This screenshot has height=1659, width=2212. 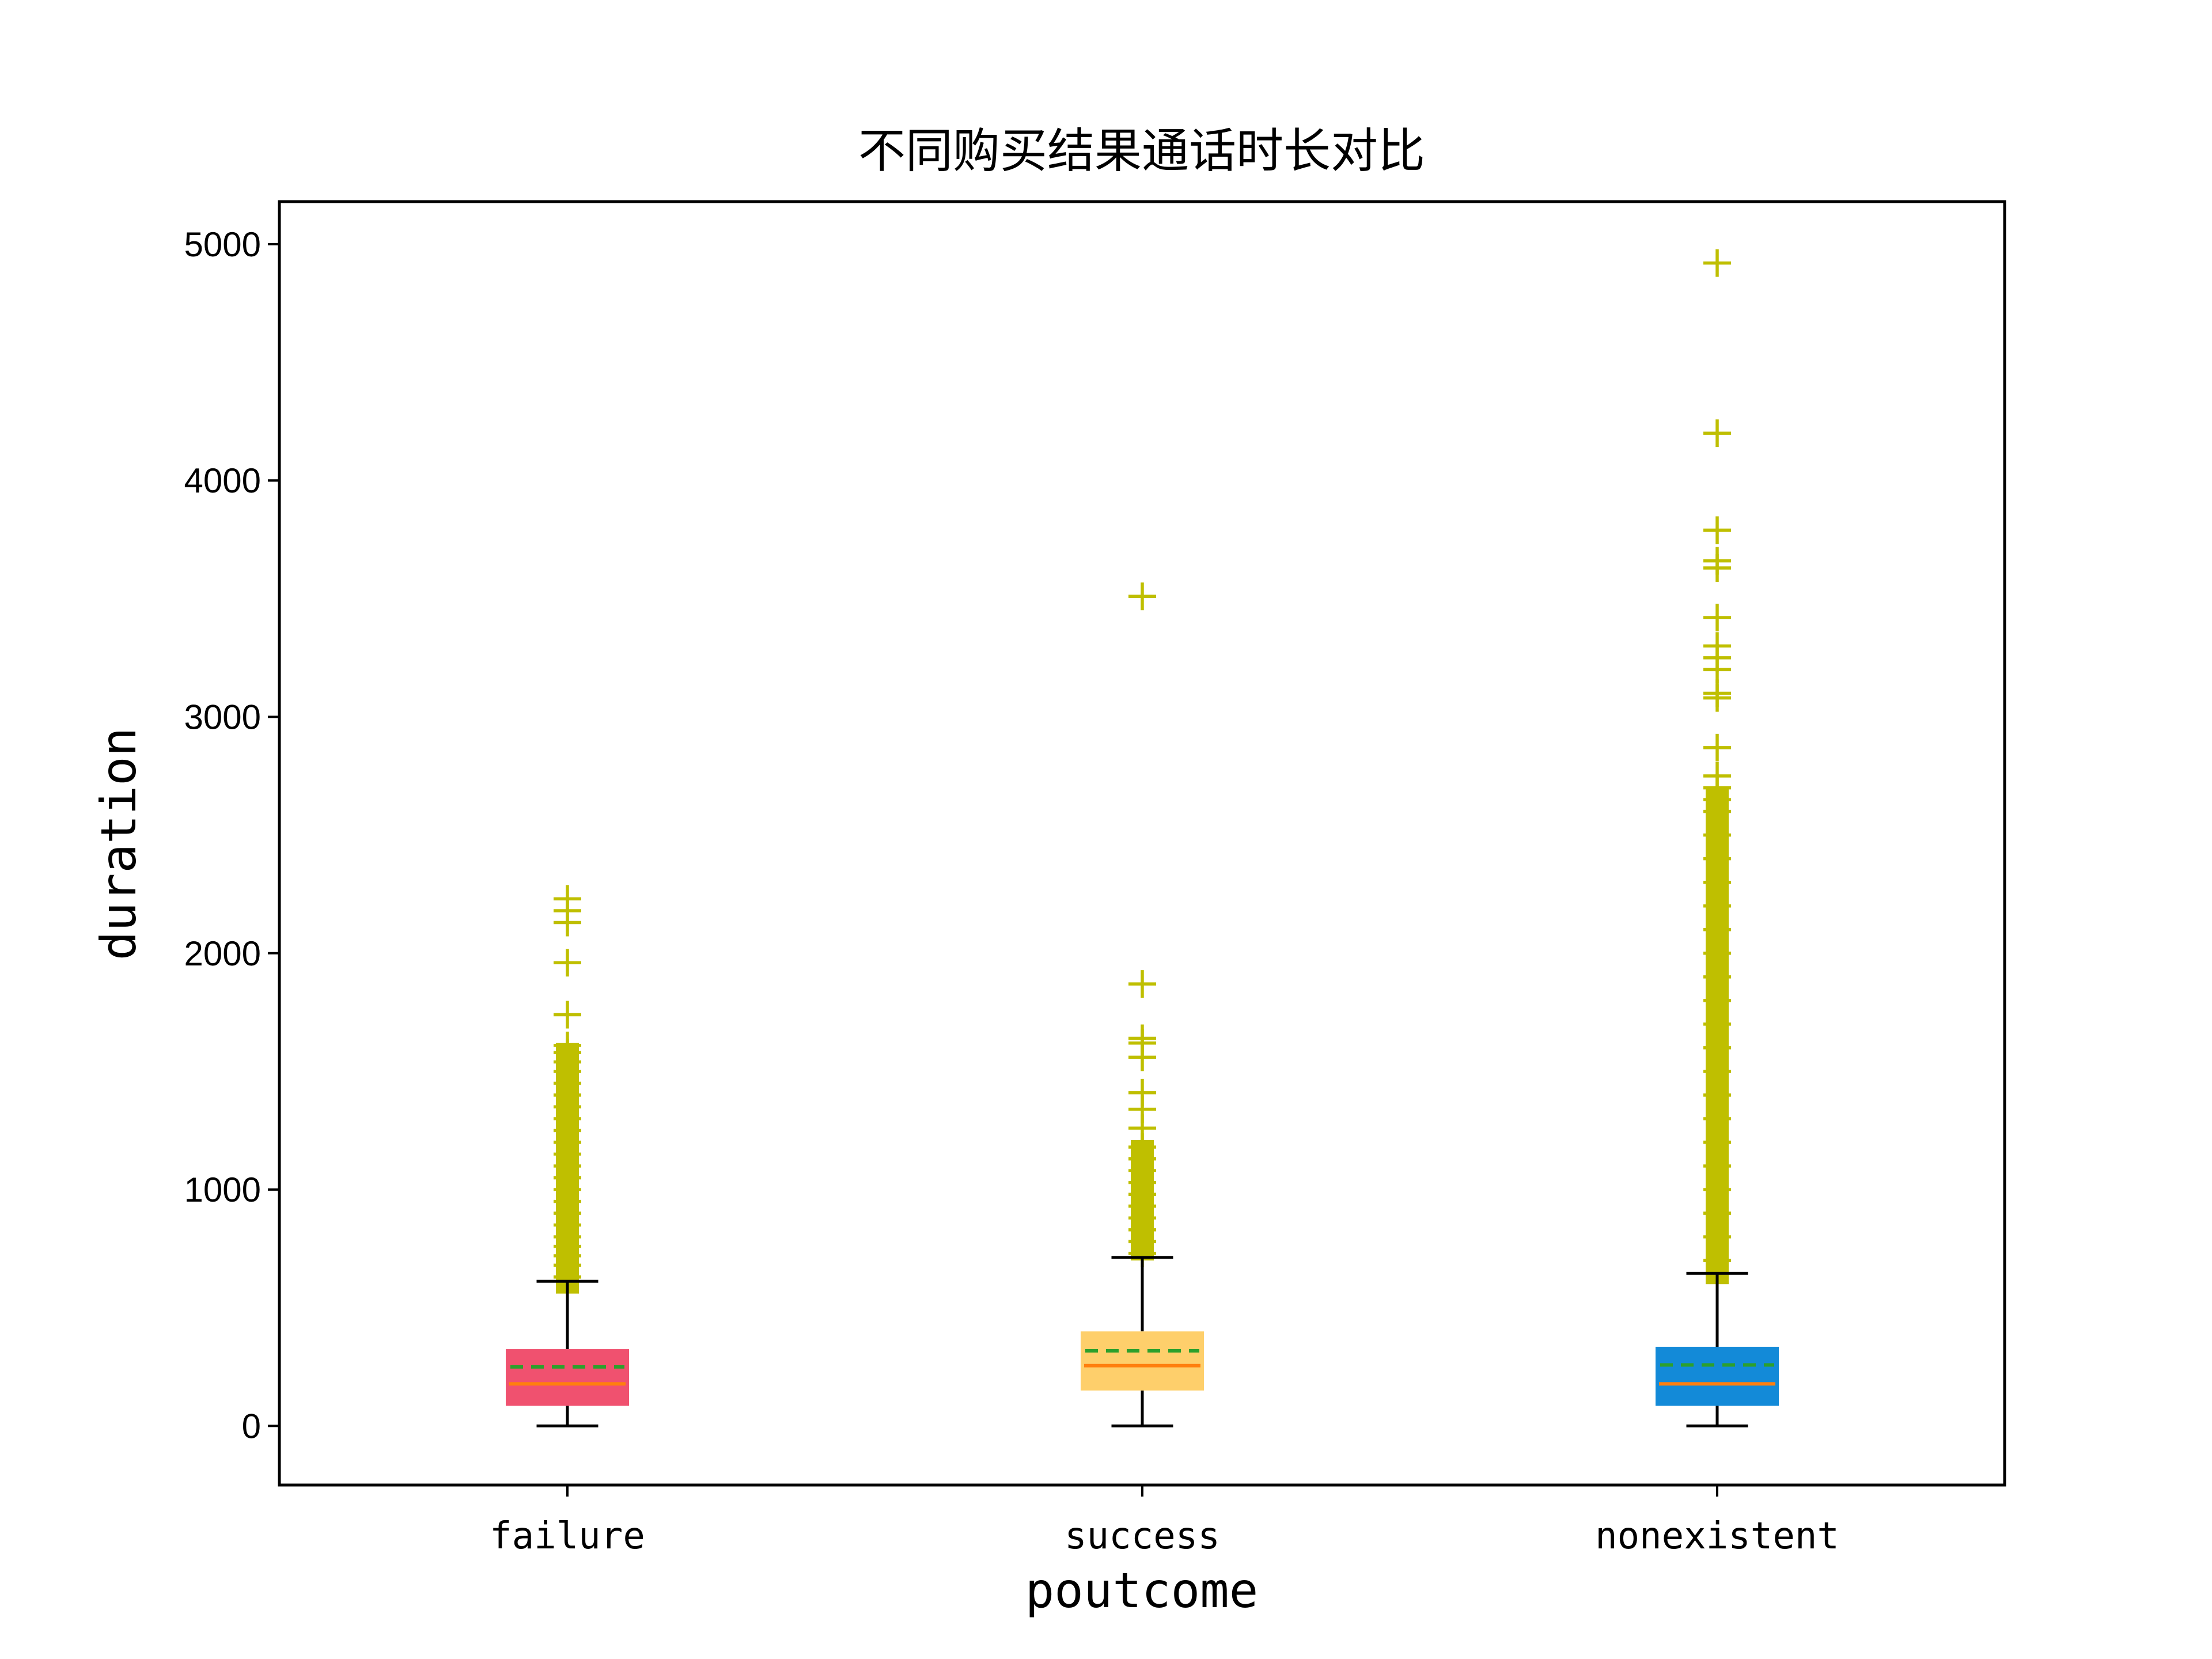 I want to click on y-tick-label: 2000, so click(x=222, y=953).